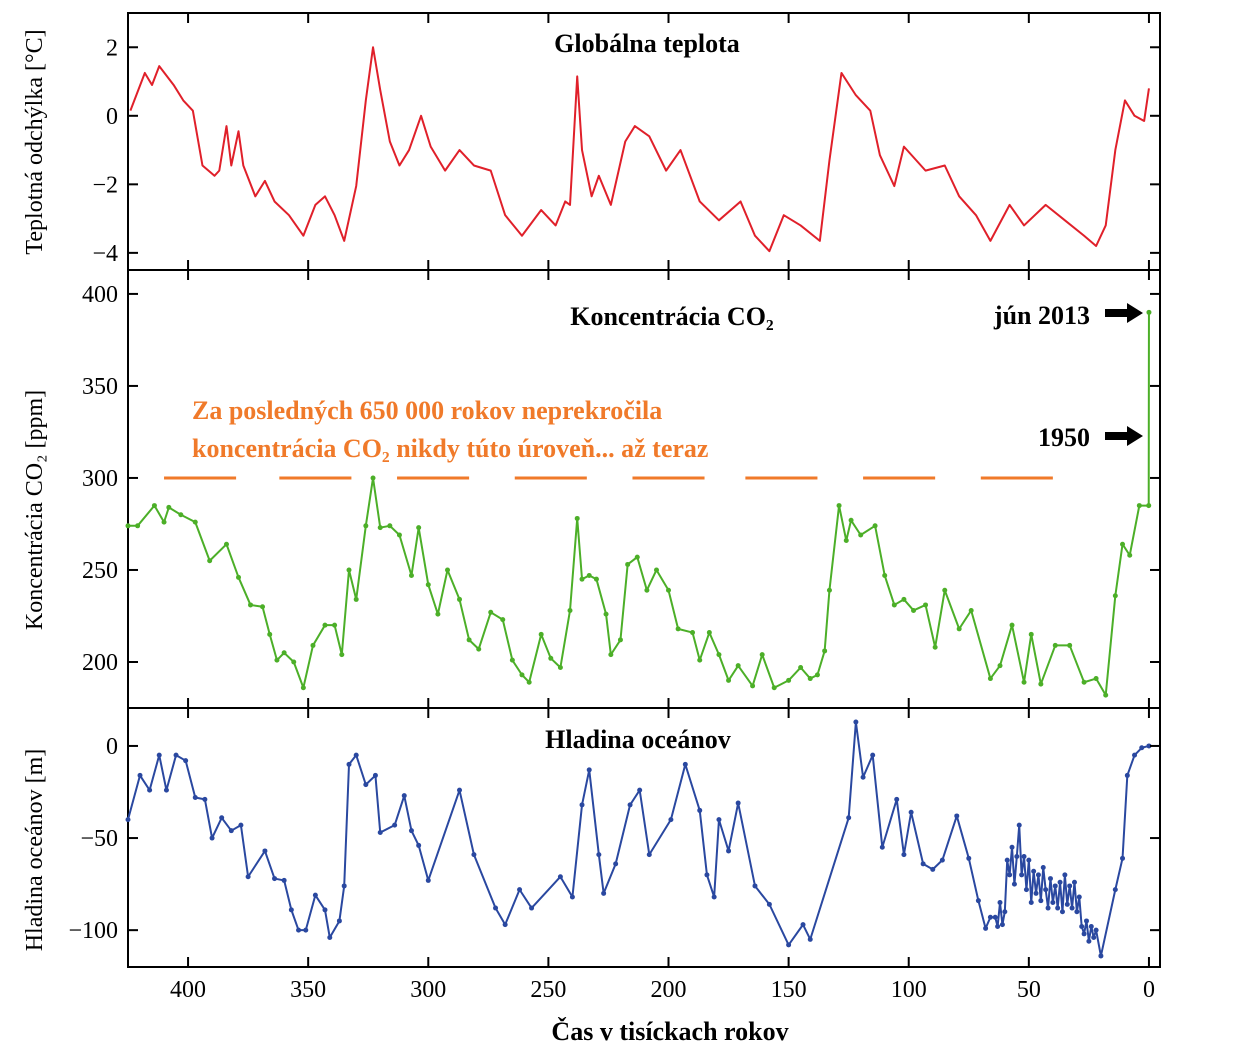  Describe the element at coordinates (647, 43) in the screenshot. I see `panel-title-temperature: Globálna teplota` at that location.